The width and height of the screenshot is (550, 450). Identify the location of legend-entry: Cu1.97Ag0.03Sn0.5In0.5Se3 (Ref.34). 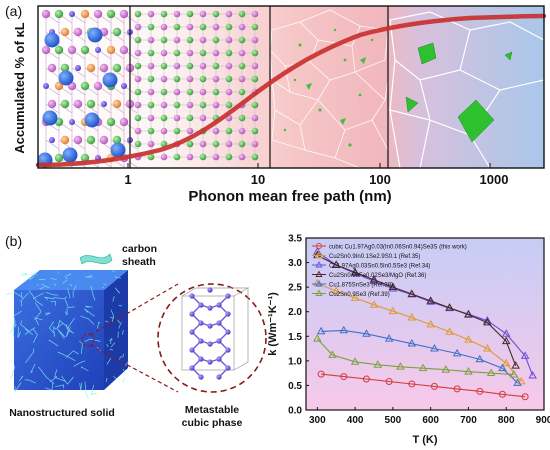
(379, 267).